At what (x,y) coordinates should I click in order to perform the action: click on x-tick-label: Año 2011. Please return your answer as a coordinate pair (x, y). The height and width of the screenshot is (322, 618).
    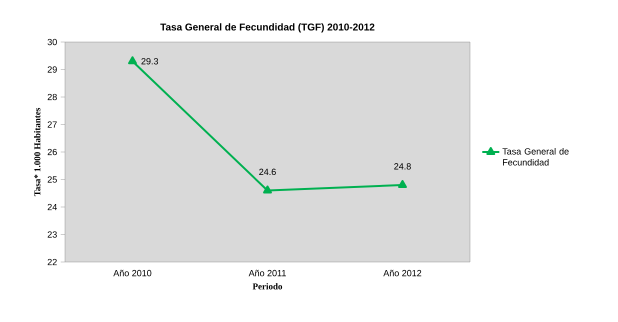
    Looking at the image, I should click on (267, 273).